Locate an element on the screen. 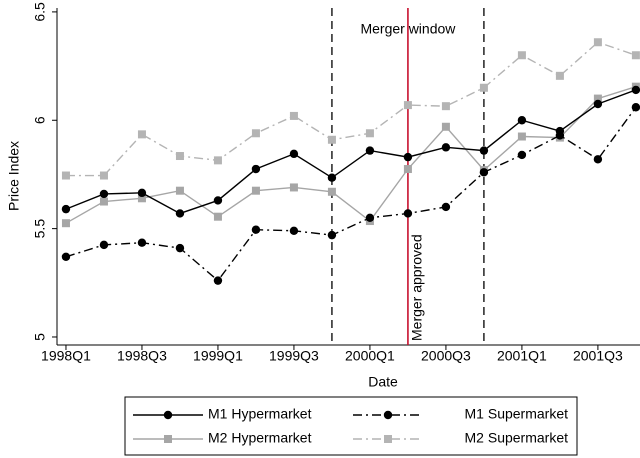  legend-label: M2 Hypermarket is located at coordinates (260, 438).